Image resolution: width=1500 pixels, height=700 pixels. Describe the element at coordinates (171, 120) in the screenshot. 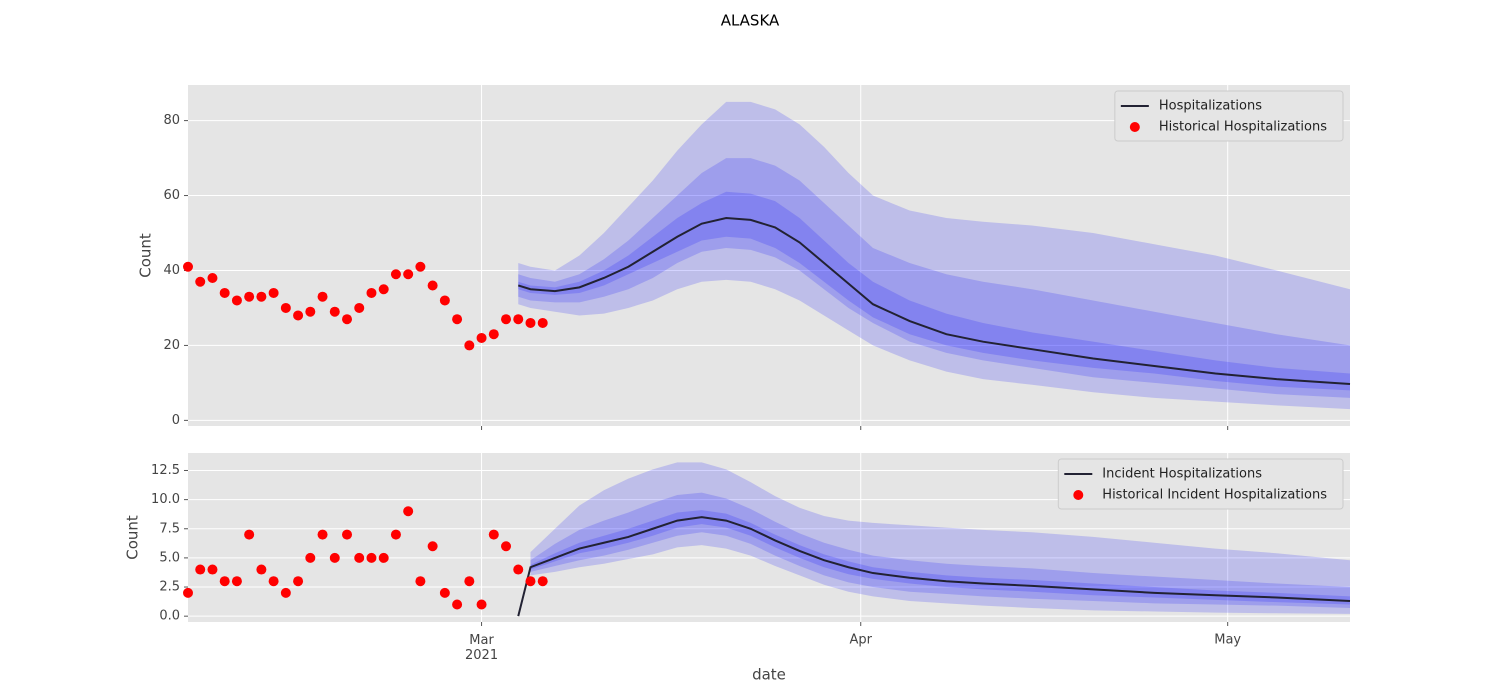

I see `y-tick-label: 80` at that location.